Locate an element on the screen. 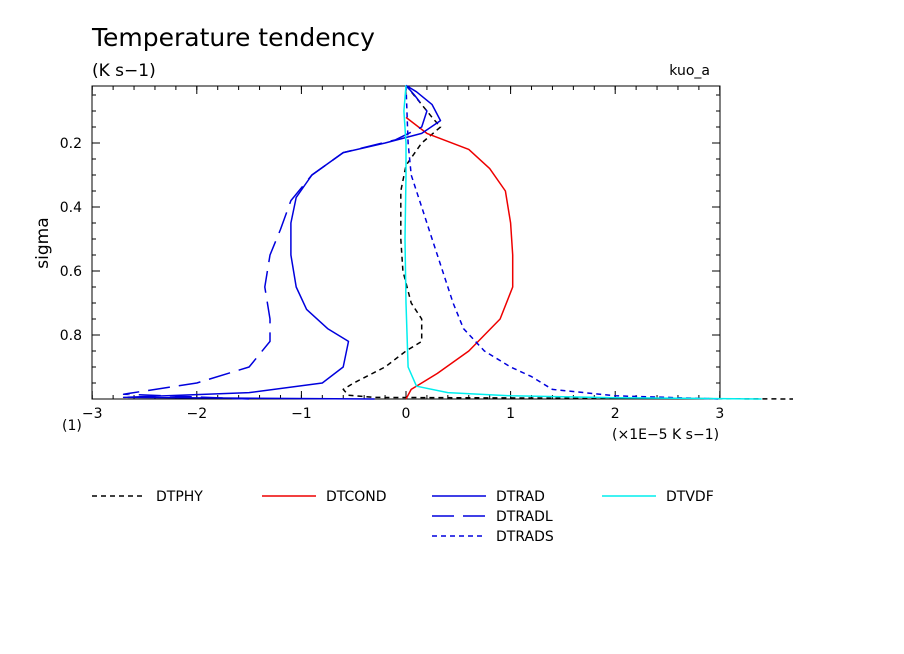 This screenshot has height=654, width=904. x-tick-label: 2 is located at coordinates (615, 414).